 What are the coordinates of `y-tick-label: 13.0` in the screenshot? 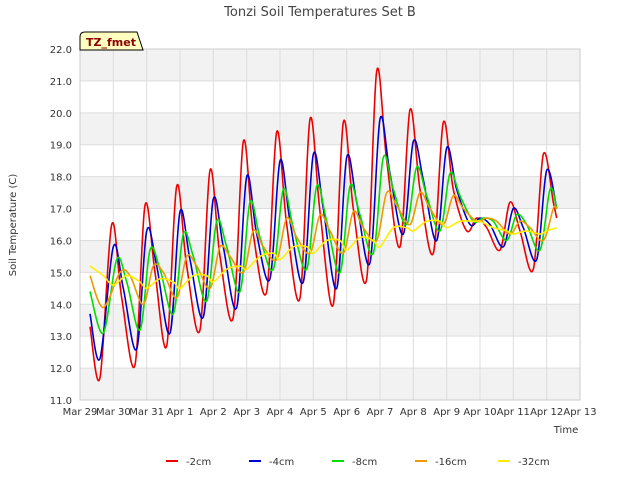 It's located at (61, 337).